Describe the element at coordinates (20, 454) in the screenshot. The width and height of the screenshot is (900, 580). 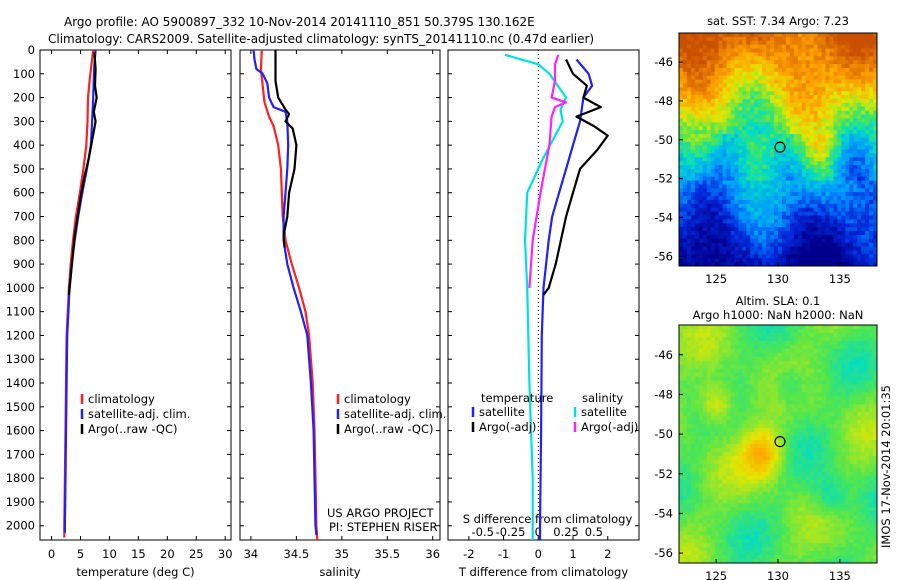
I see `depth-tick-label: 1700` at that location.